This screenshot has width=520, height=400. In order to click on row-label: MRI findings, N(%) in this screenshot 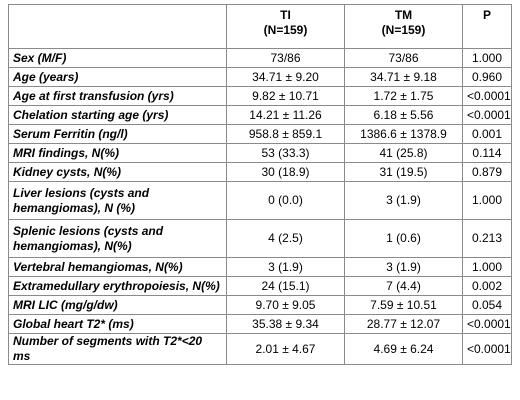, I will do `click(117, 153)`.